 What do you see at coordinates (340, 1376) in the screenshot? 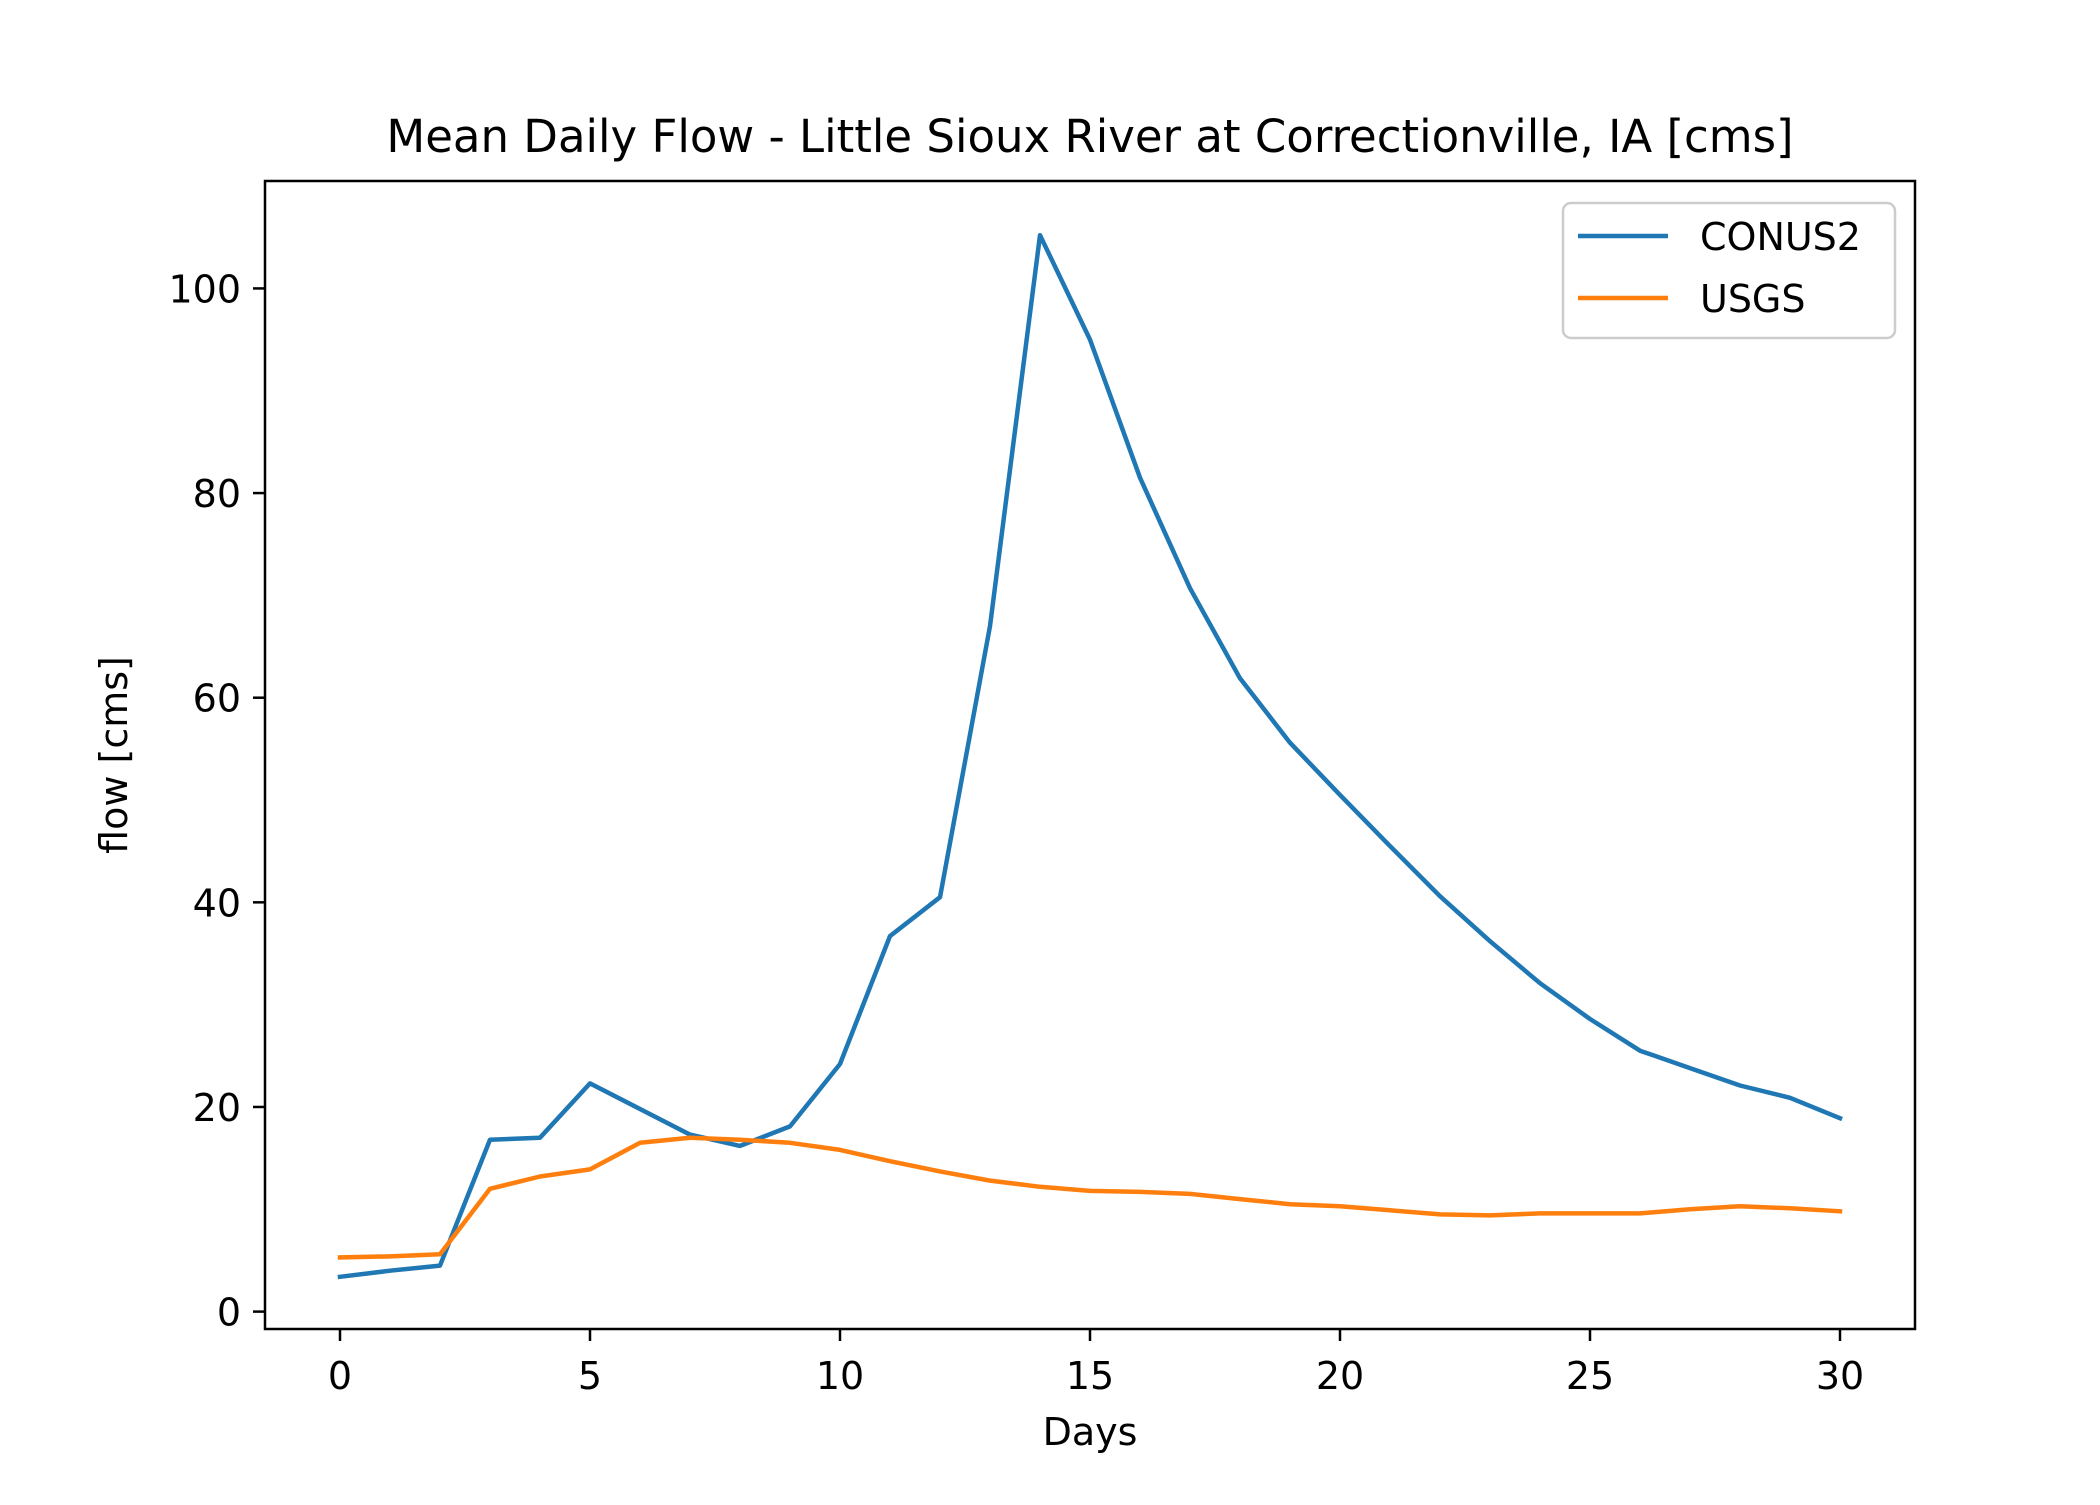
I see `x-tick-label: 0` at bounding box center [340, 1376].